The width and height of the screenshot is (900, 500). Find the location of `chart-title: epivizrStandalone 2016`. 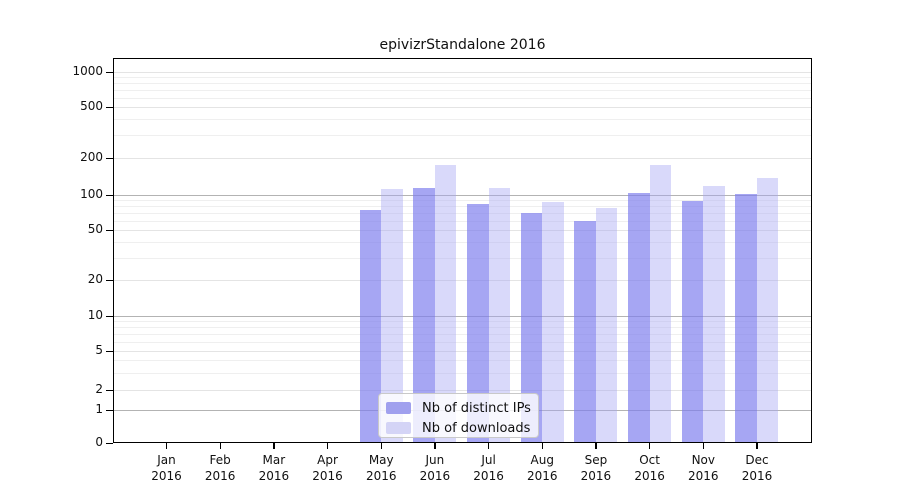

chart-title: epivizrStandalone 2016 is located at coordinates (462, 45).